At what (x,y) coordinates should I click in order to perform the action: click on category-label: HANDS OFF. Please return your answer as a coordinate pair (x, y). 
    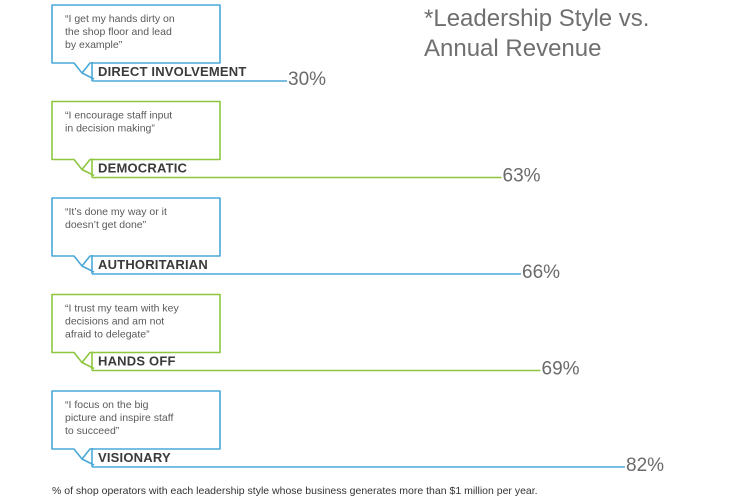
    Looking at the image, I should click on (137, 361).